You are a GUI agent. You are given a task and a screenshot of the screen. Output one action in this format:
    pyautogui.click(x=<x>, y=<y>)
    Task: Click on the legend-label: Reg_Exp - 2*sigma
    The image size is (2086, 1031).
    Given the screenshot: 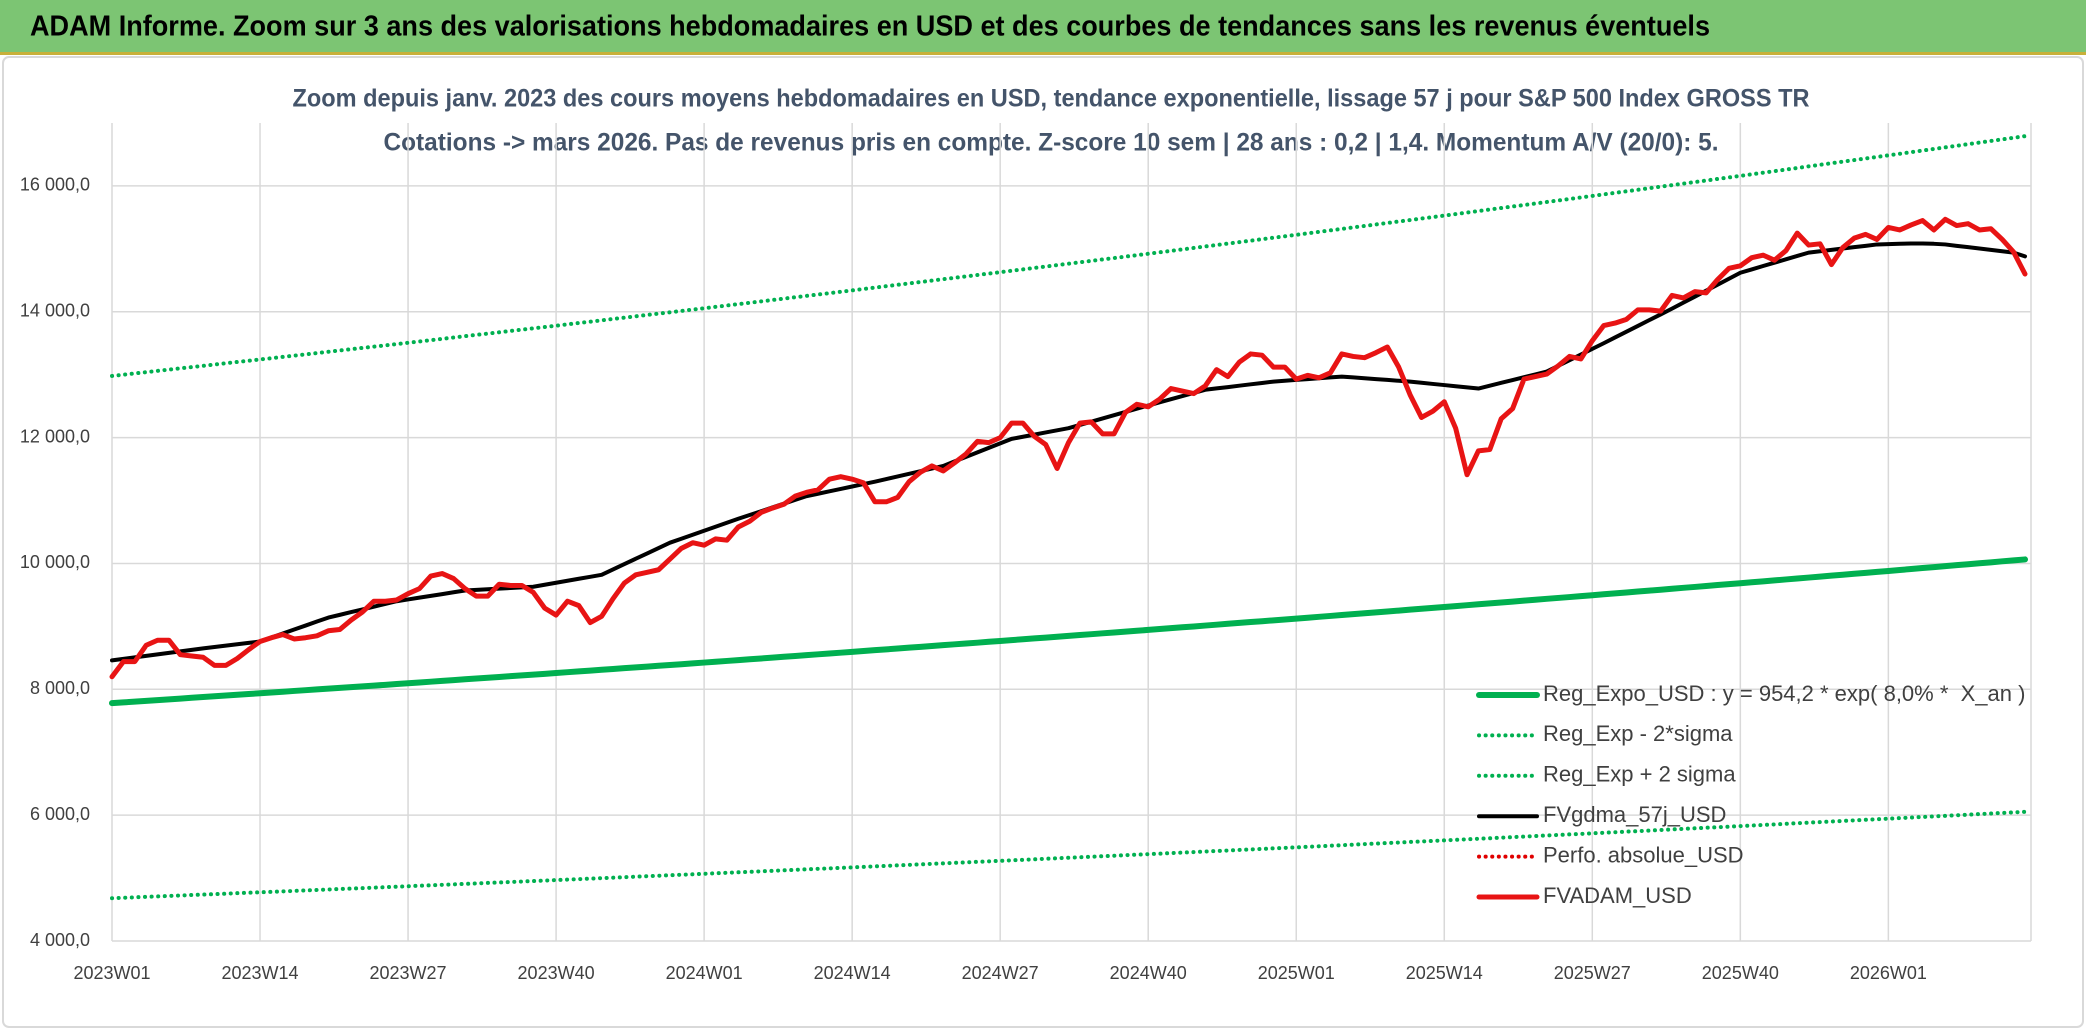 What is the action you would take?
    pyautogui.click(x=1638, y=733)
    